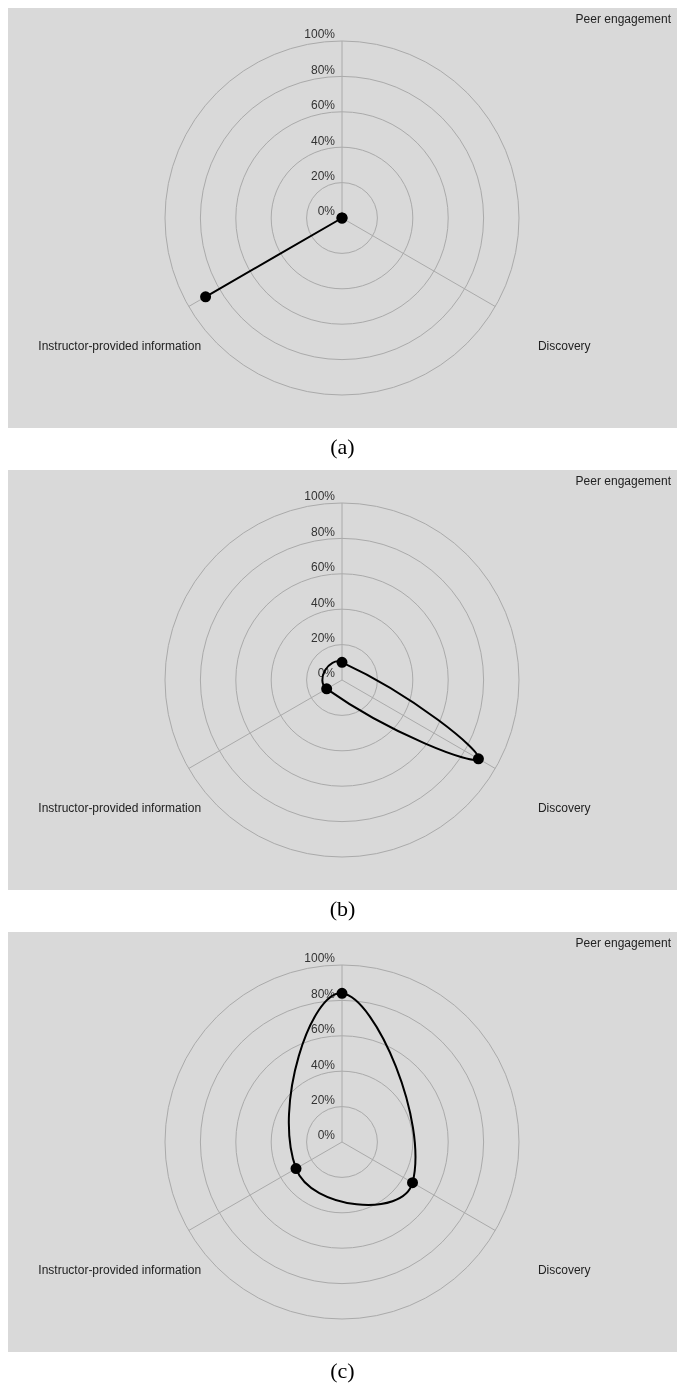  I want to click on text: (c), so click(342, 1371).